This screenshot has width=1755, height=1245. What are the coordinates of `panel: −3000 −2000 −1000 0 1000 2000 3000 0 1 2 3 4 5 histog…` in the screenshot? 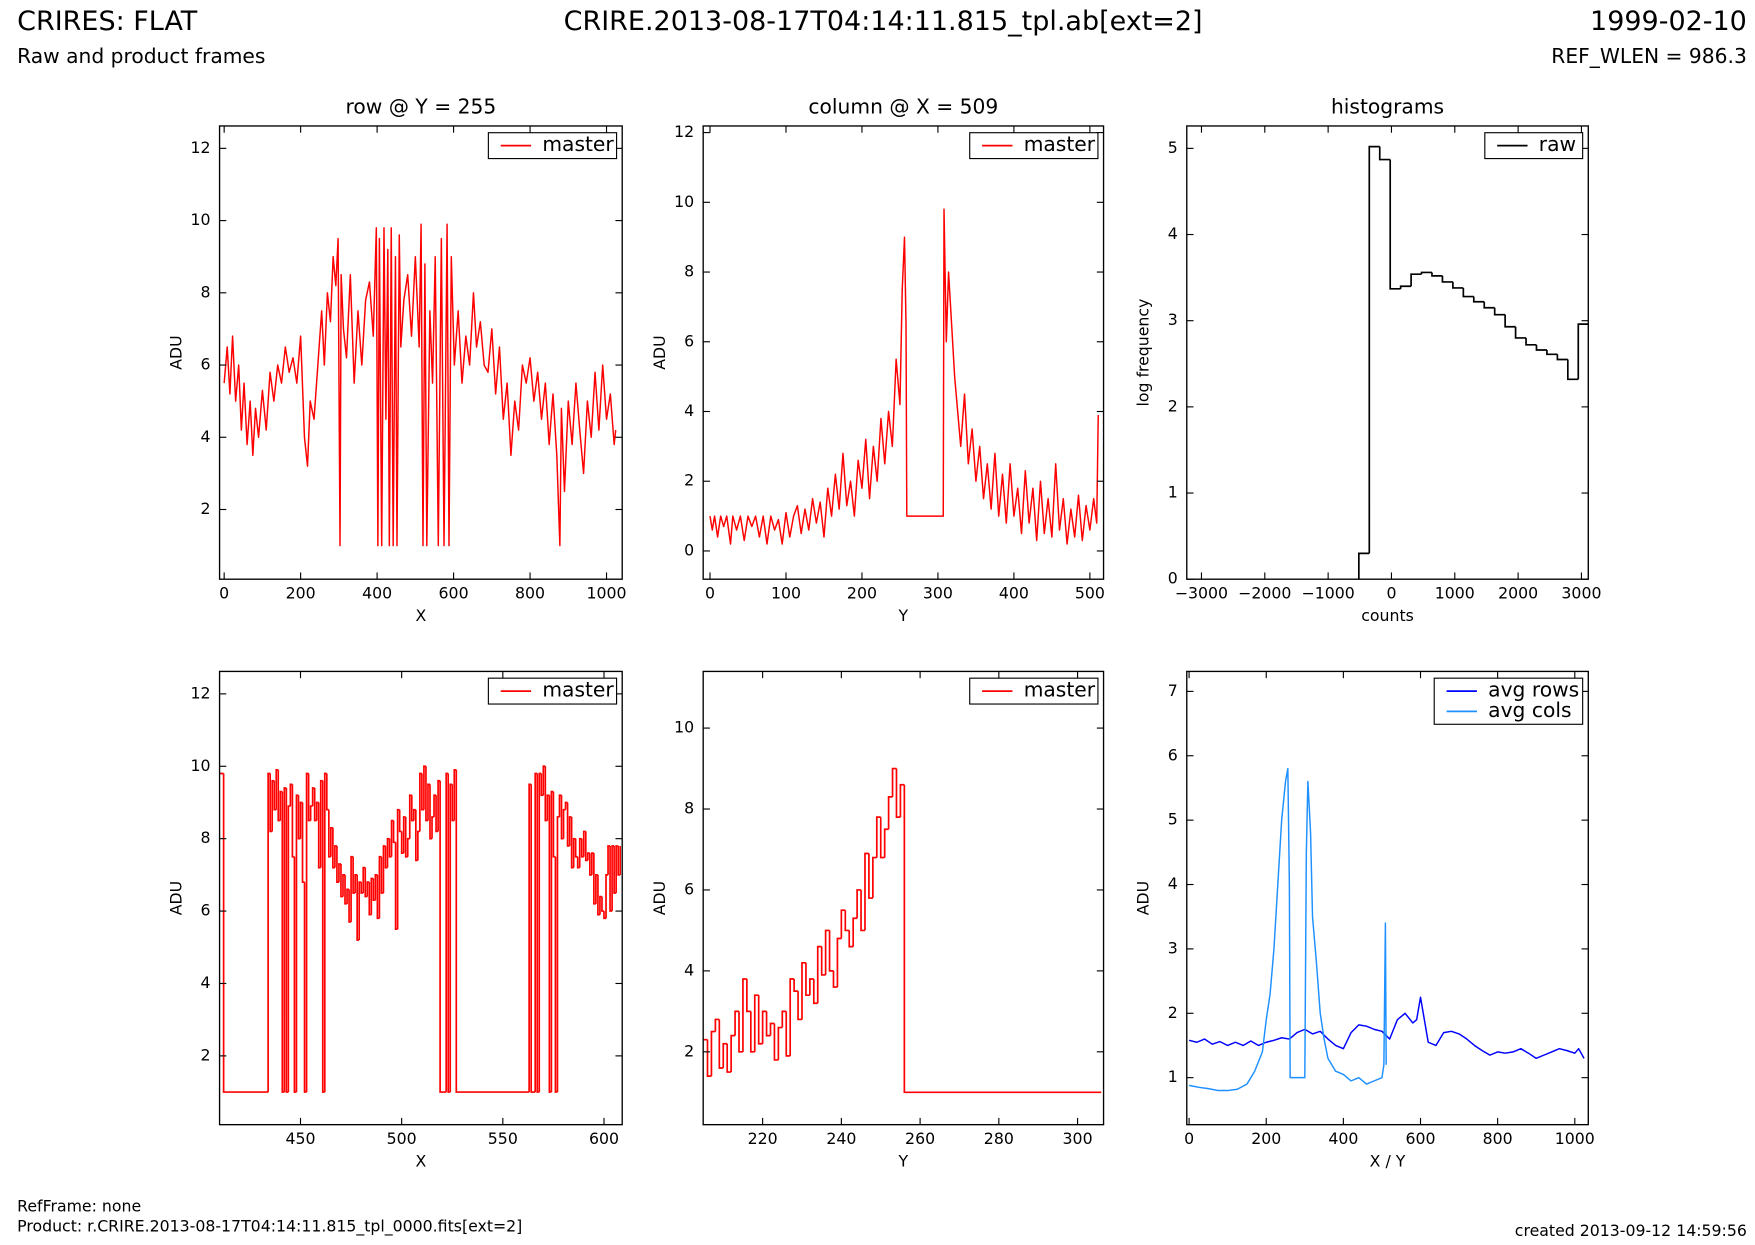 It's located at (1368, 359).